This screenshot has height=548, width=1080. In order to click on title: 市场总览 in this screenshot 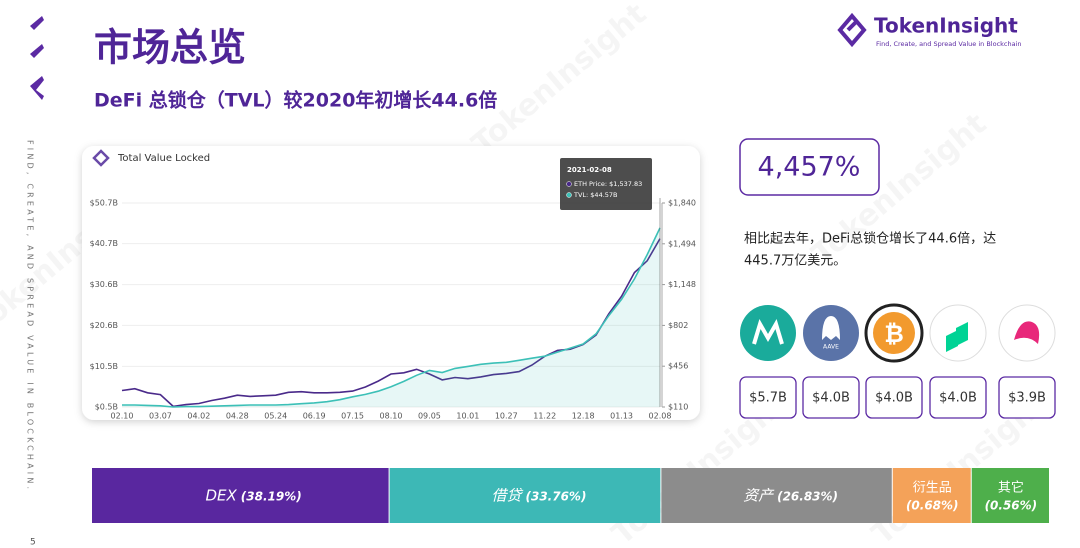, I will do `click(170, 48)`.